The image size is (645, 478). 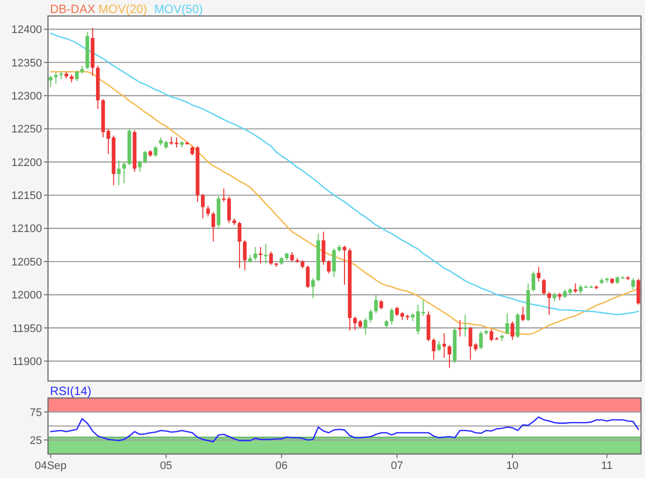 I want to click on y-tick-label: 25, so click(x=36, y=440).